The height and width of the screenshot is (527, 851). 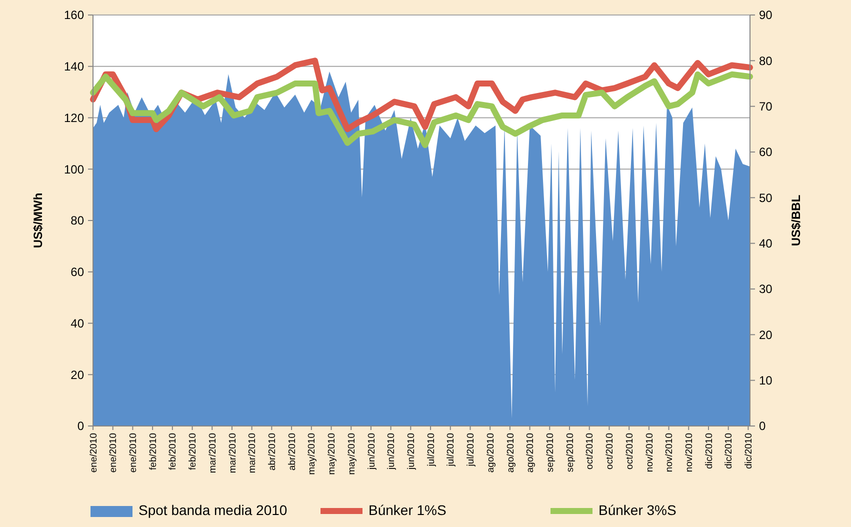 What do you see at coordinates (796, 220) in the screenshot?
I see `y2-axis-title: US$/BBL` at bounding box center [796, 220].